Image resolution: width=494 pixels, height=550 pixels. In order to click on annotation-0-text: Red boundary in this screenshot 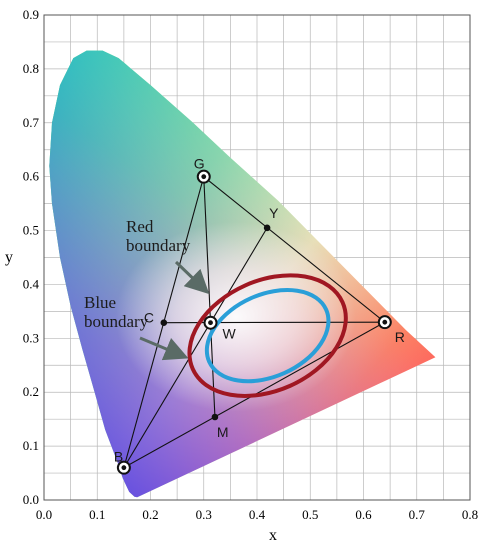, I will do `click(158, 236)`.